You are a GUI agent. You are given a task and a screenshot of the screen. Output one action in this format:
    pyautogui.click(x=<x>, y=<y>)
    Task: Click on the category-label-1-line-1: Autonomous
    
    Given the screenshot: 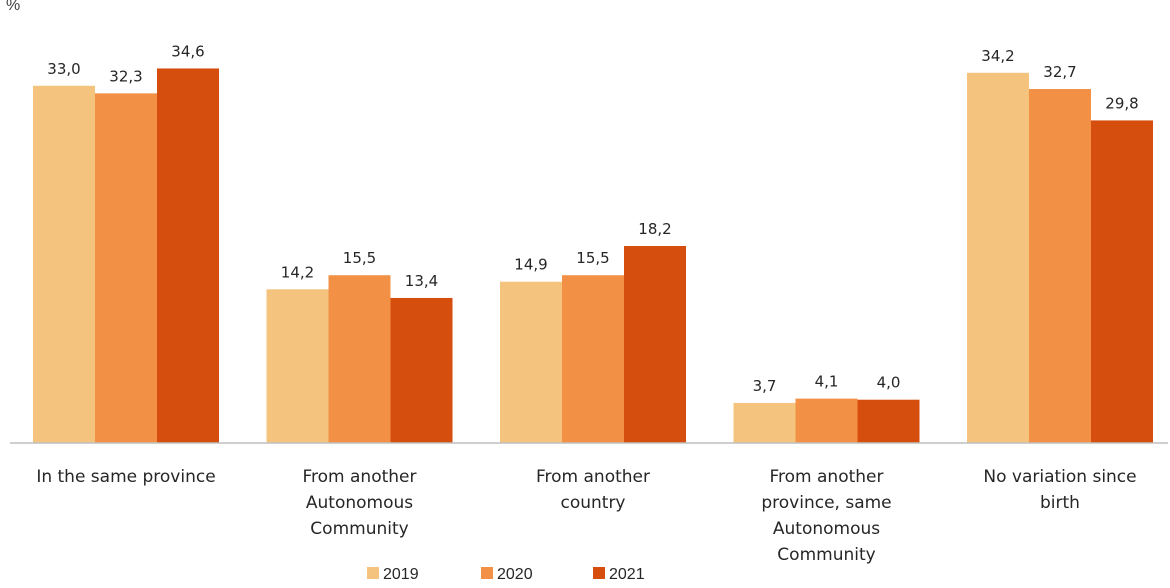 What is the action you would take?
    pyautogui.click(x=359, y=503)
    